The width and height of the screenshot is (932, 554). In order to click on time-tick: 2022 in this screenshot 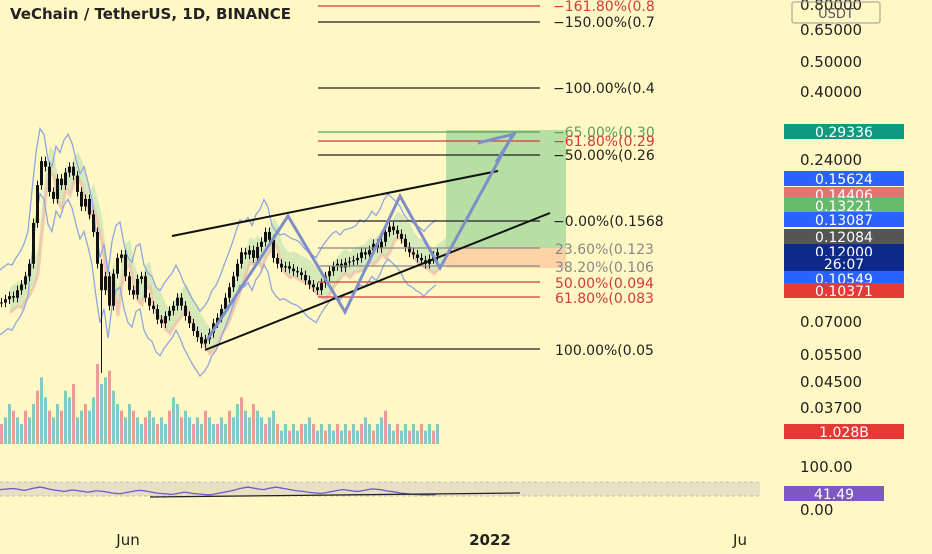, I will do `click(490, 540)`.